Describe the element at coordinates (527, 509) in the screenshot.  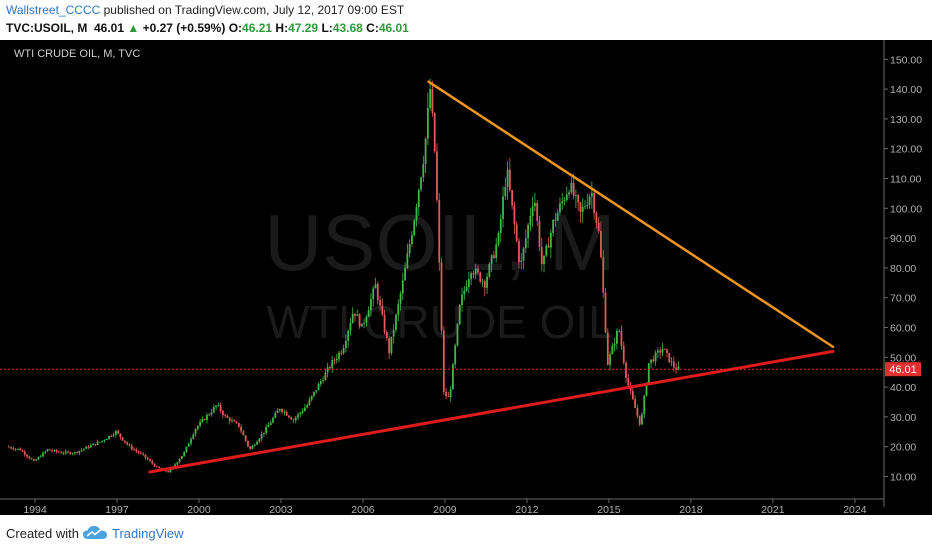
I see `time-tick-label: 2012` at that location.